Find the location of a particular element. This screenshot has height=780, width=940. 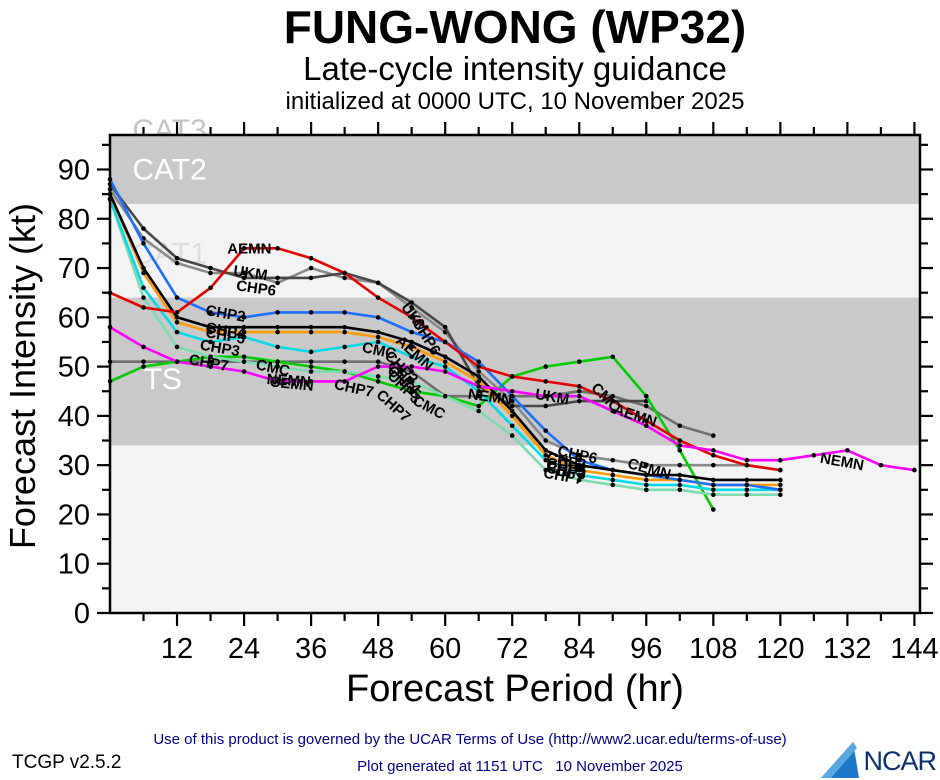

x-tick-label: 84 is located at coordinates (579, 649).